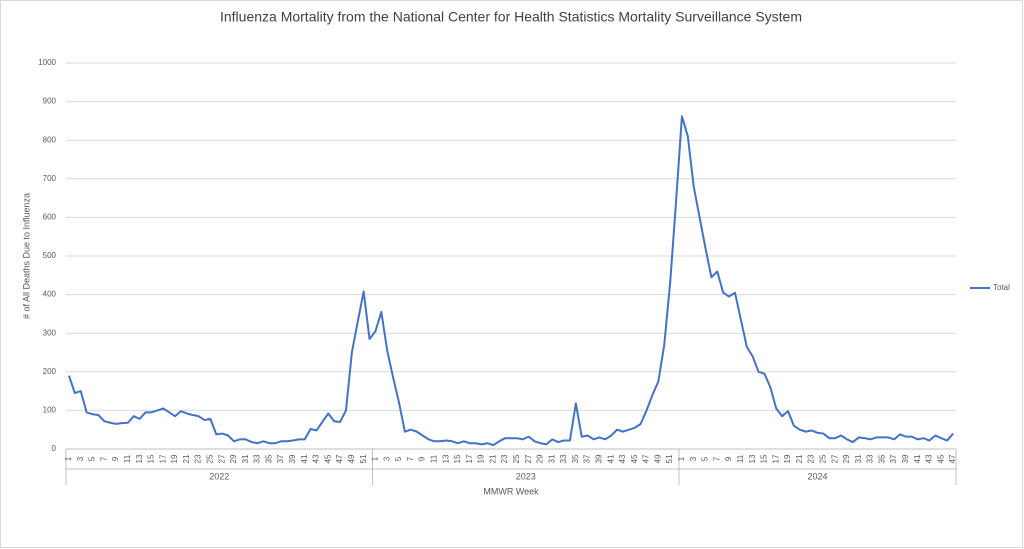  I want to click on y-tick-label: 1000, so click(47, 62).